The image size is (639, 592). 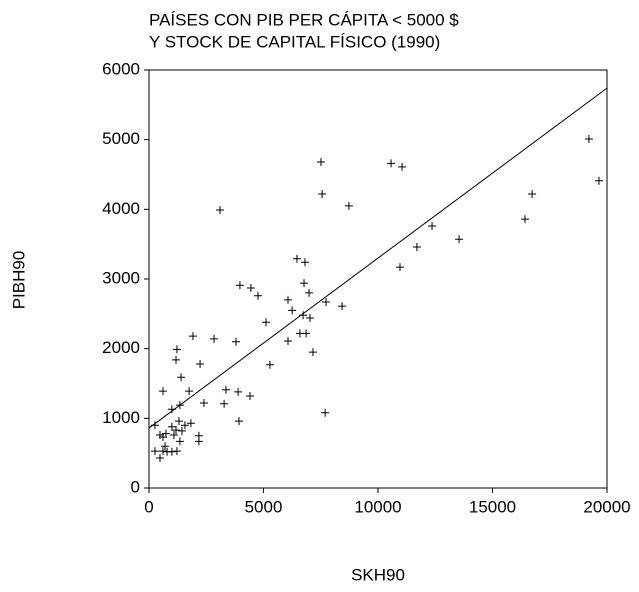 I want to click on y-tick-label: 1000, so click(x=121, y=417).